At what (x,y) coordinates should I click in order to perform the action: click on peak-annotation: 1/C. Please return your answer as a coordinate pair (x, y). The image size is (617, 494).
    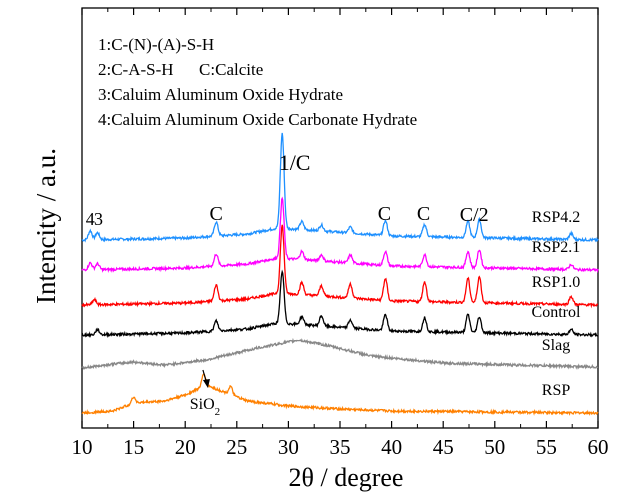
    Looking at the image, I should click on (295, 162).